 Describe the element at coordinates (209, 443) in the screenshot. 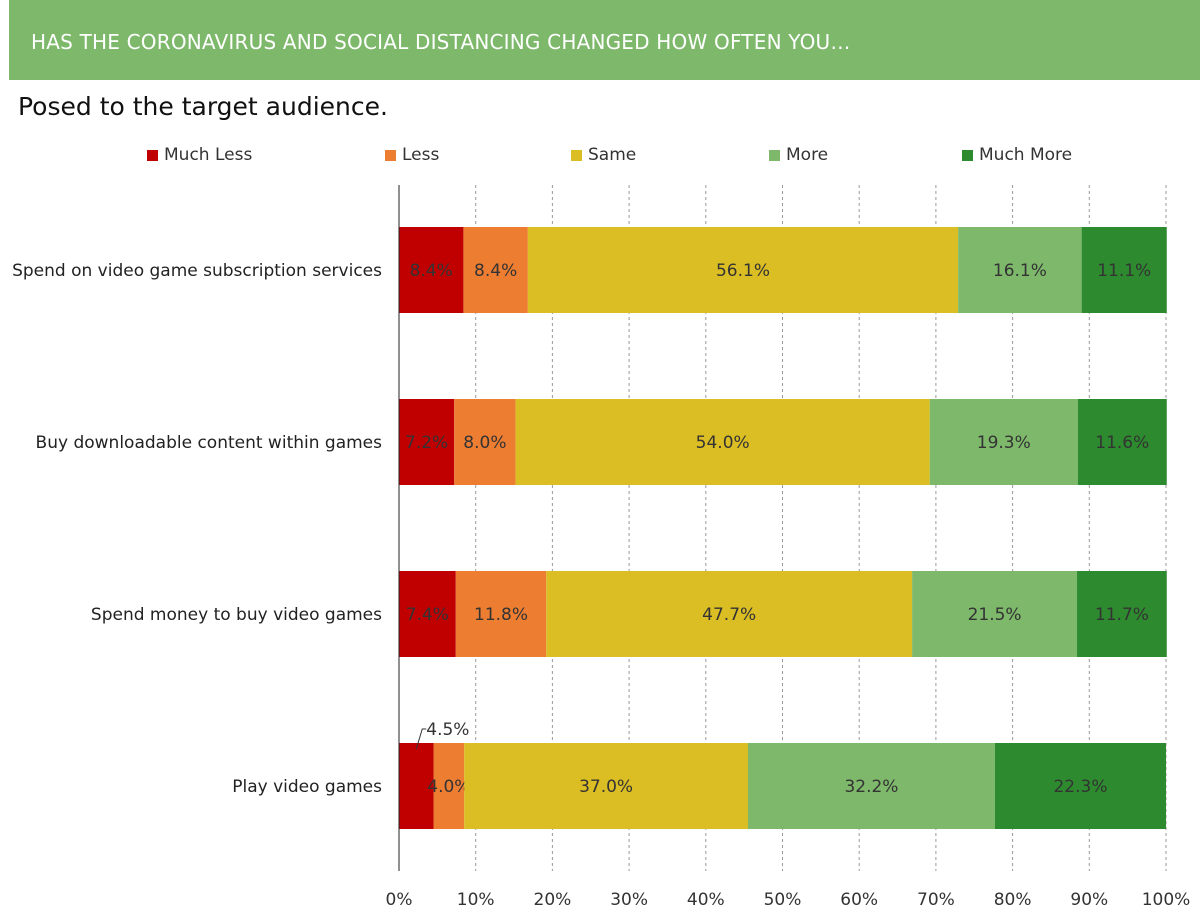

I see `category-label-1: Buy downloadable content within games` at that location.